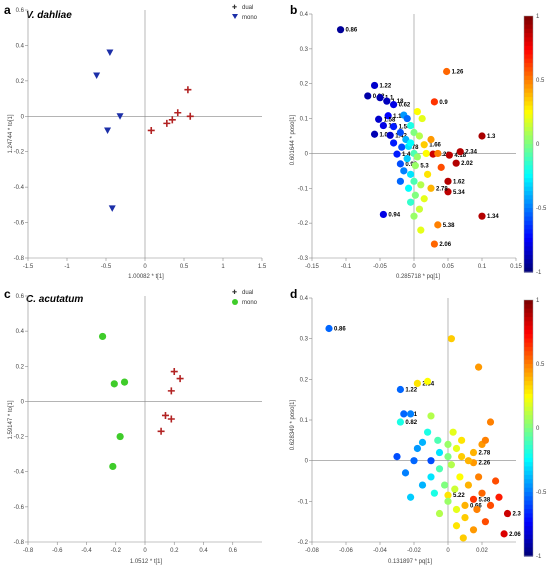  Describe the element at coordinates (190, 116) in the screenshot. I see `point-dual-a` at that location.